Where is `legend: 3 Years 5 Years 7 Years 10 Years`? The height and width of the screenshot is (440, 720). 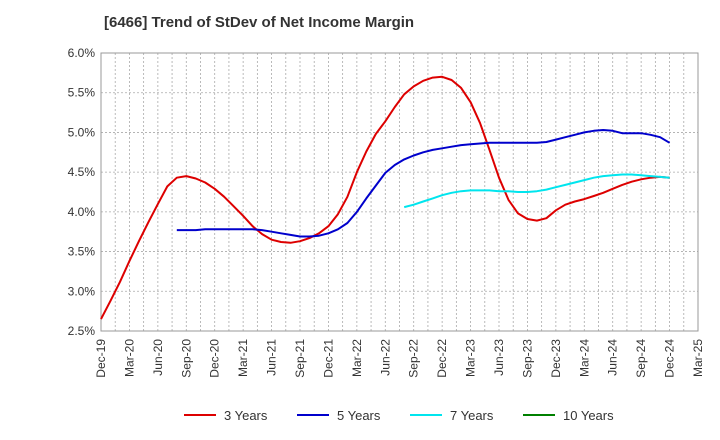 legend: 3 Years 5 Years 7 Years 10 Years is located at coordinates (399, 415).